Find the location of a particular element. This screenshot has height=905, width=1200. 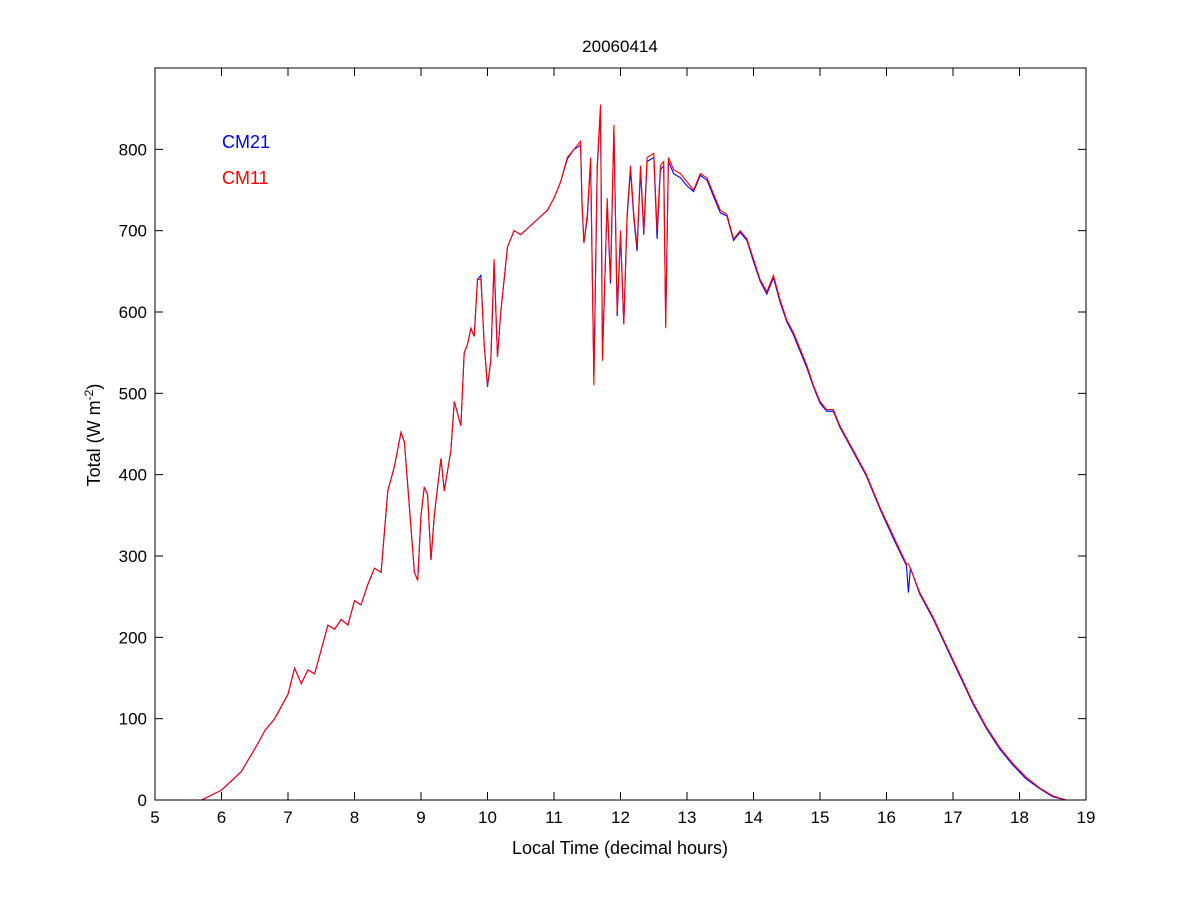

x-tick-label: 12 is located at coordinates (620, 817).